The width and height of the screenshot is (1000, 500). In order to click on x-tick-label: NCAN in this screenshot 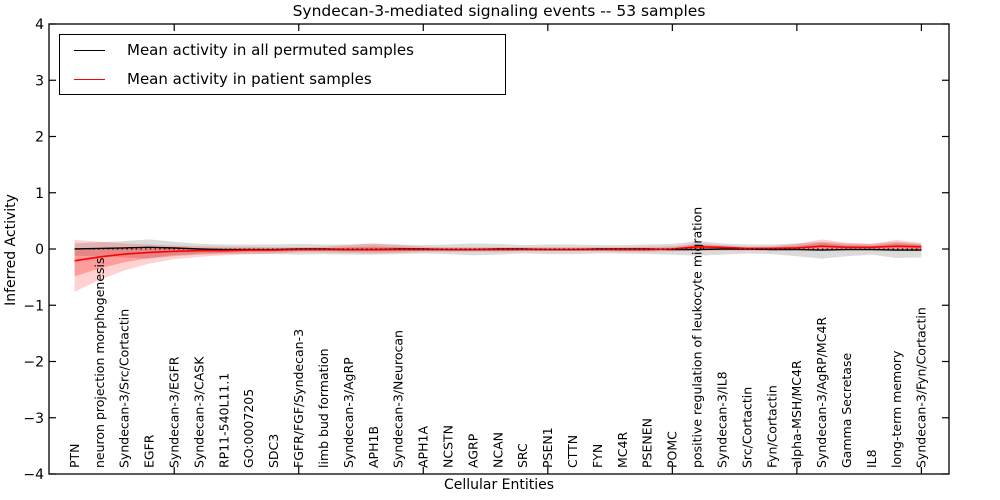, I will do `click(497, 450)`.